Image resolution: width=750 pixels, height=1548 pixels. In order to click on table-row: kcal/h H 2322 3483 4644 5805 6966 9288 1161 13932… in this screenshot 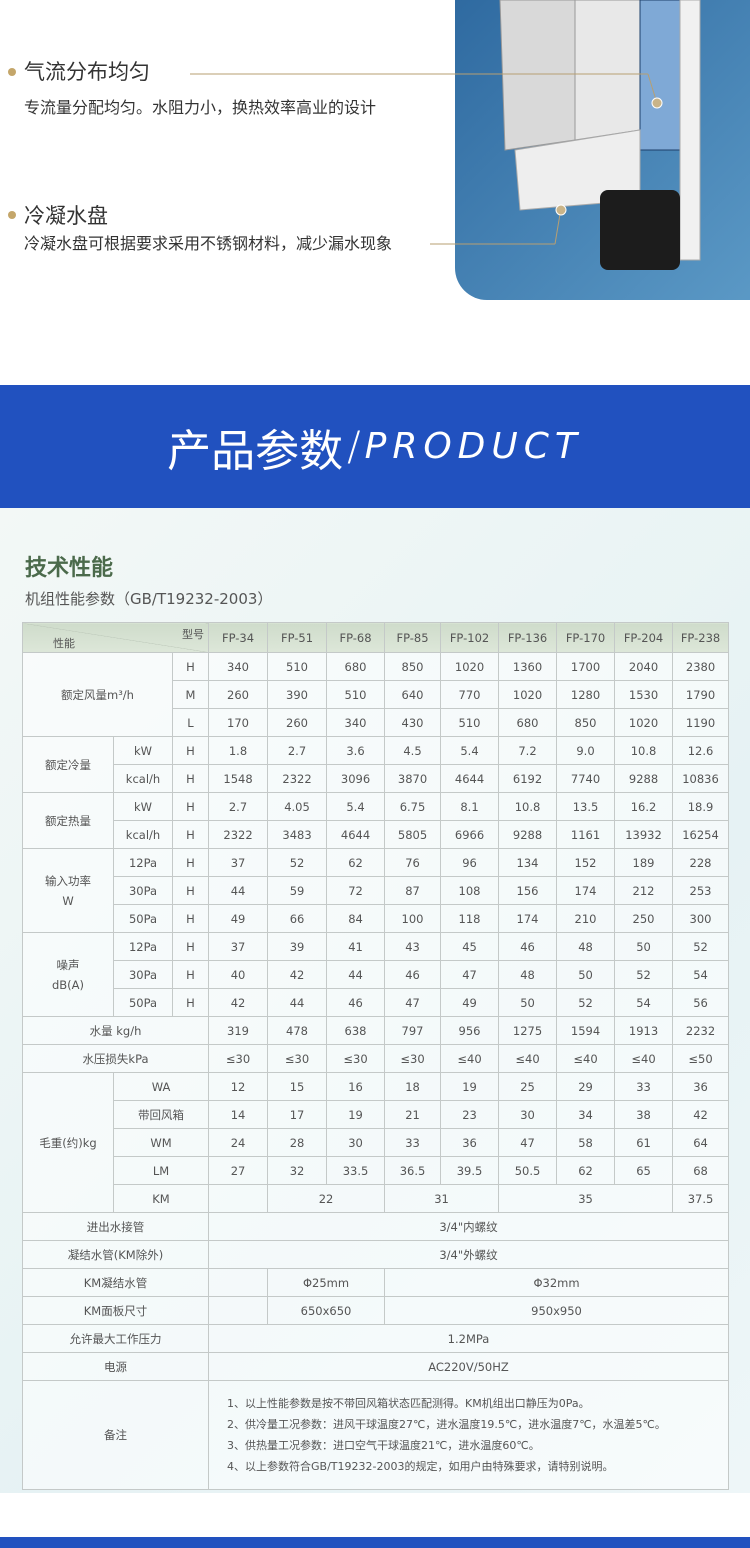, I will do `click(376, 834)`.